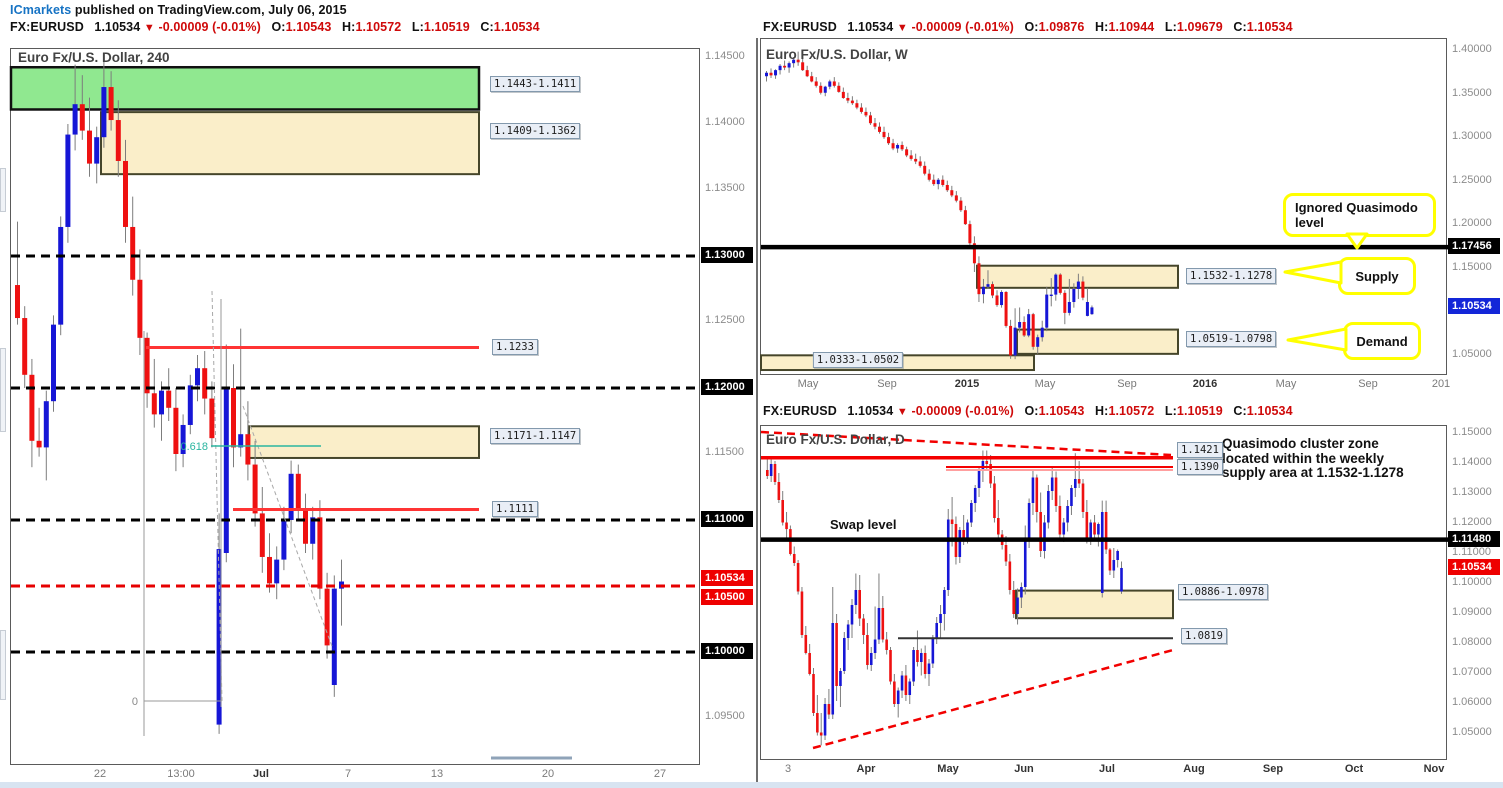 This screenshot has height=788, width=1503. What do you see at coordinates (1472, 522) in the screenshot?
I see `price-tick: 1.12000` at bounding box center [1472, 522].